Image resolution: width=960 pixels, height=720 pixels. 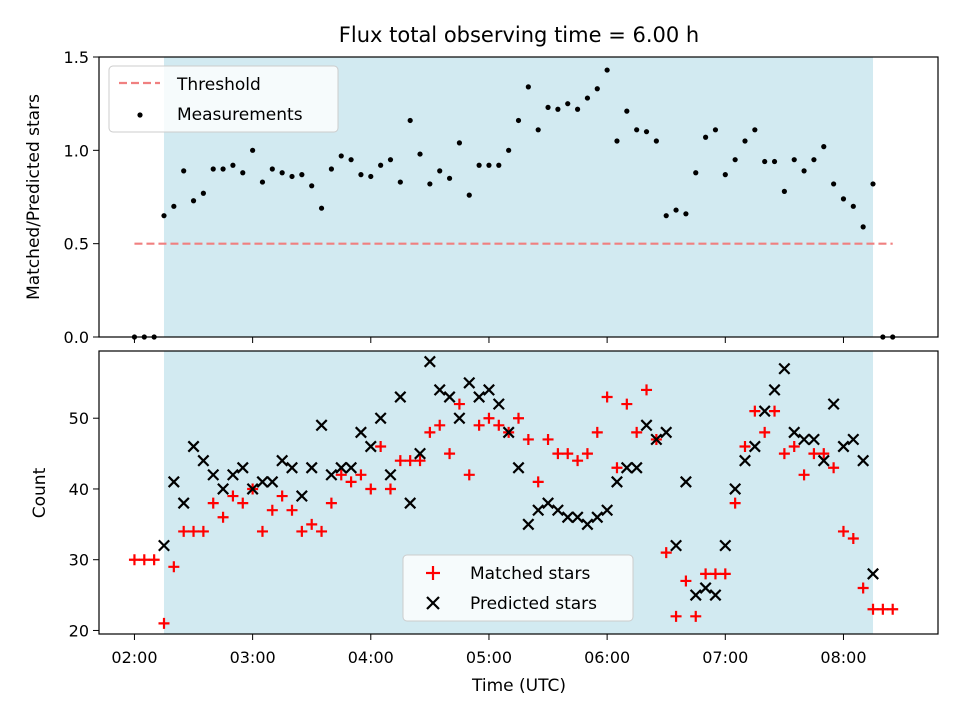 I want to click on time-x-tick-label: 08:00, so click(x=843, y=657).